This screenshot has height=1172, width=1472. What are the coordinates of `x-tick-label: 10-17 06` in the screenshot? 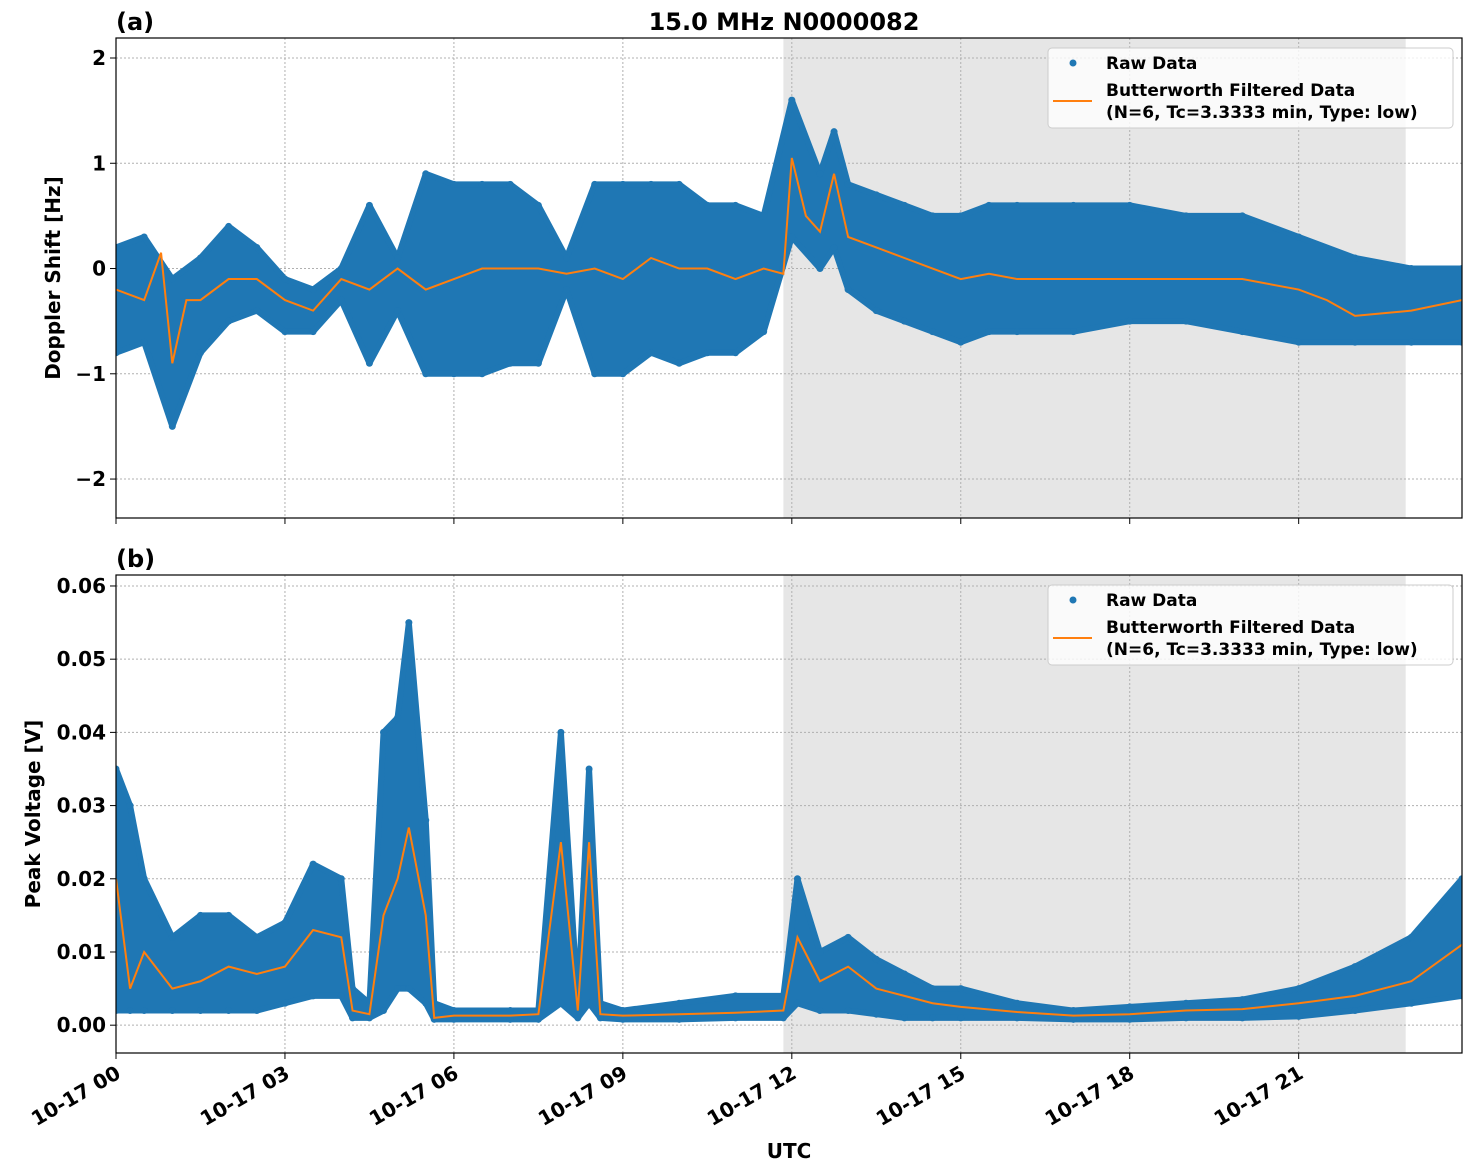 It's located at (414, 1096).